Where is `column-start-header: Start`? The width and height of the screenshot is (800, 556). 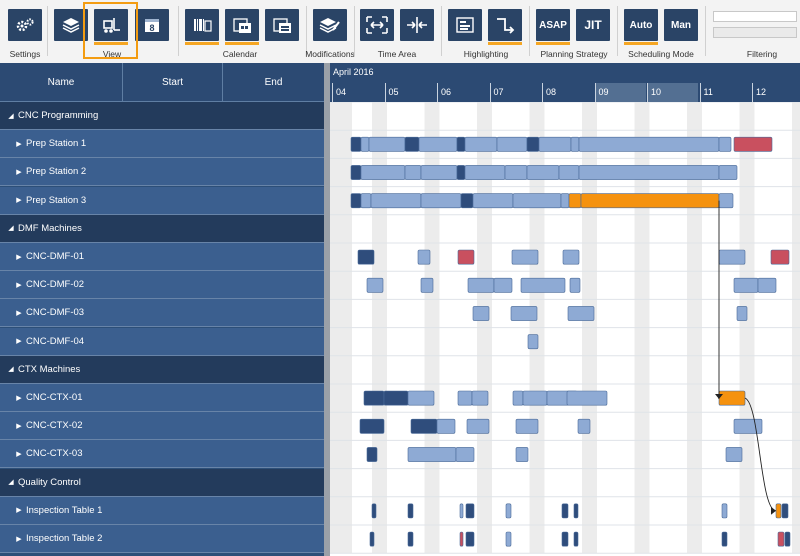
column-start-header: Start is located at coordinates (173, 82).